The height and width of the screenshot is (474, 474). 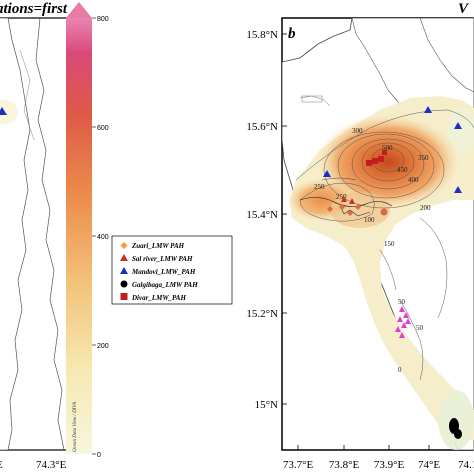 What do you see at coordinates (124, 296) in the screenshot?
I see `square-marker-icon` at bounding box center [124, 296].